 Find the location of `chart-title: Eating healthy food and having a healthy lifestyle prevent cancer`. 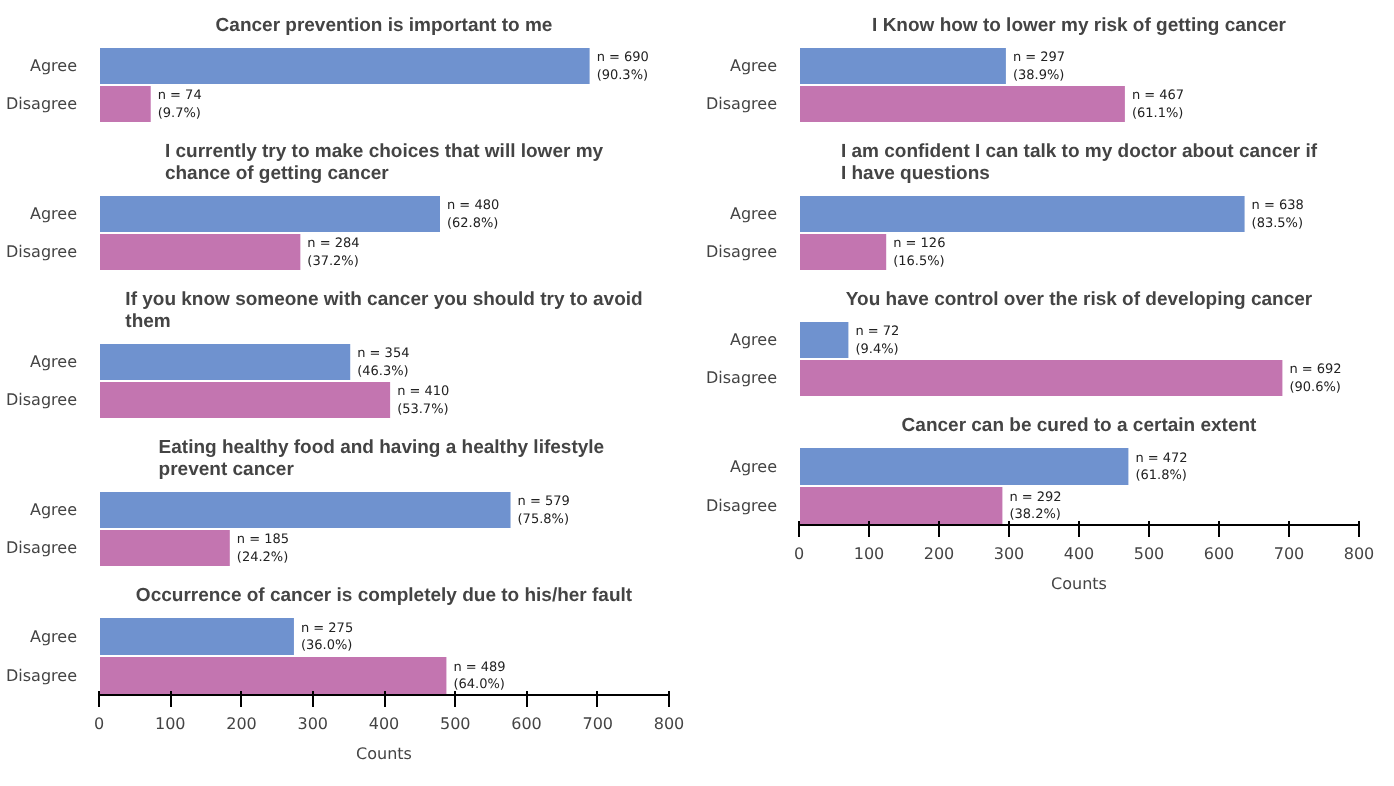

chart-title: Eating healthy food and having a healthy lifestyle prevent cancer is located at coordinates (381, 459).